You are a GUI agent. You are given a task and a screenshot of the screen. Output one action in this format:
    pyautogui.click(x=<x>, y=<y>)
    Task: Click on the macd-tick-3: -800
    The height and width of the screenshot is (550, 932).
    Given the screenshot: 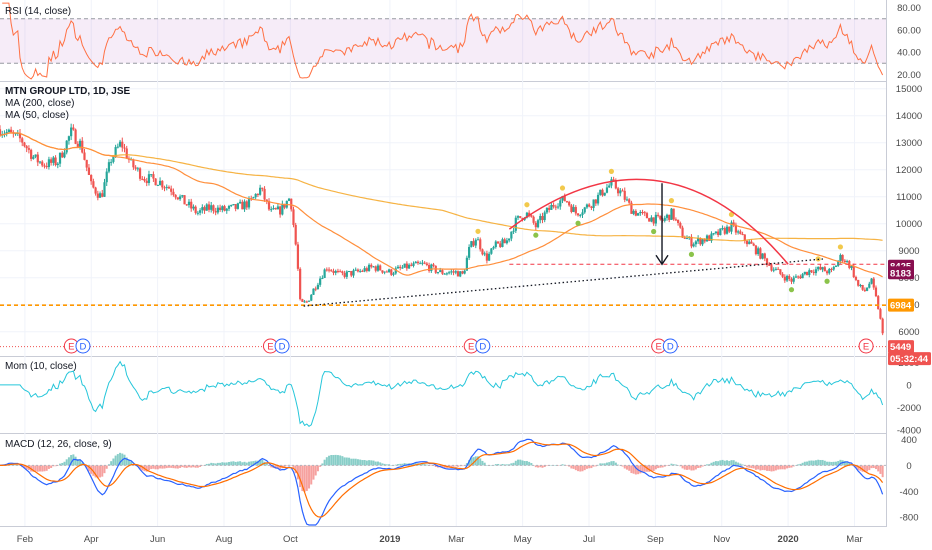 What is the action you would take?
    pyautogui.click(x=908, y=518)
    